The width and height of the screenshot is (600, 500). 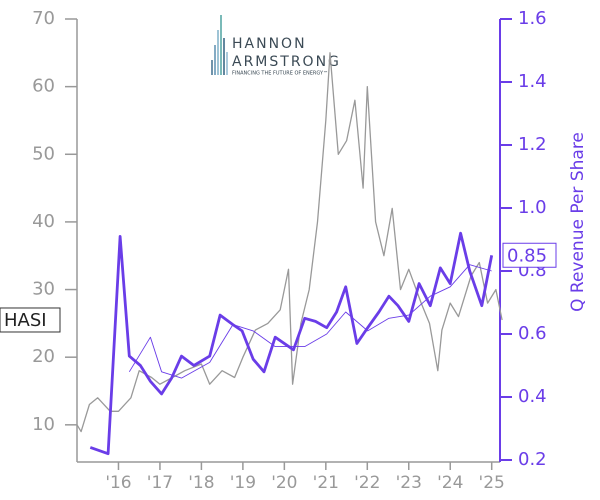 What do you see at coordinates (532, 18) in the screenshot?
I see `y2-tick-label: 1.6` at bounding box center [532, 18].